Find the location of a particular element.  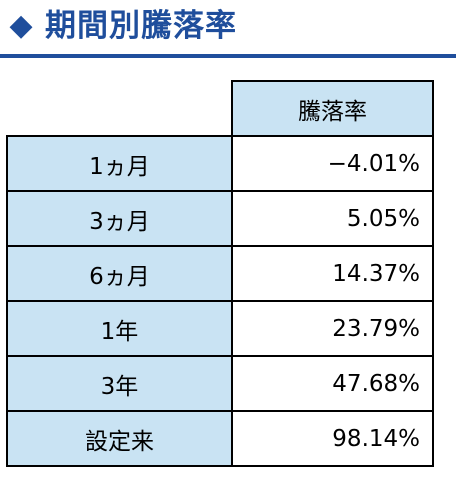

table-header-row: 騰落率 is located at coordinates (220, 108).